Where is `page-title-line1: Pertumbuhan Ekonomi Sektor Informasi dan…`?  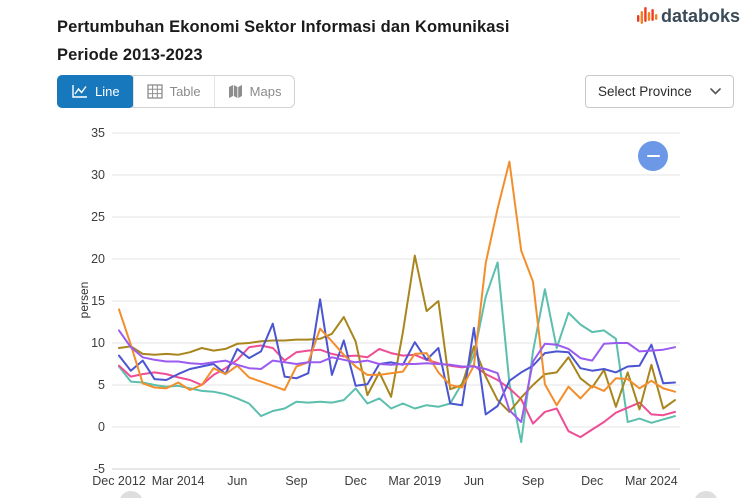
page-title-line1: Pertumbuhan Ekonomi Sektor Informasi dan… is located at coordinates (283, 27).